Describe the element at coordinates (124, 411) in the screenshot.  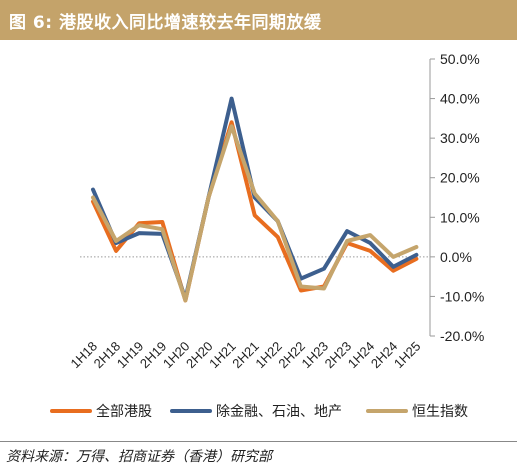
I see `legend-label-1: 全部港股` at that location.